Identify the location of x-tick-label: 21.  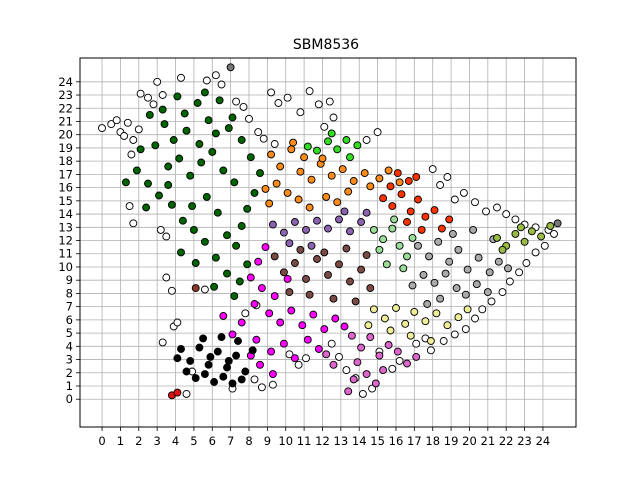
(488, 441).